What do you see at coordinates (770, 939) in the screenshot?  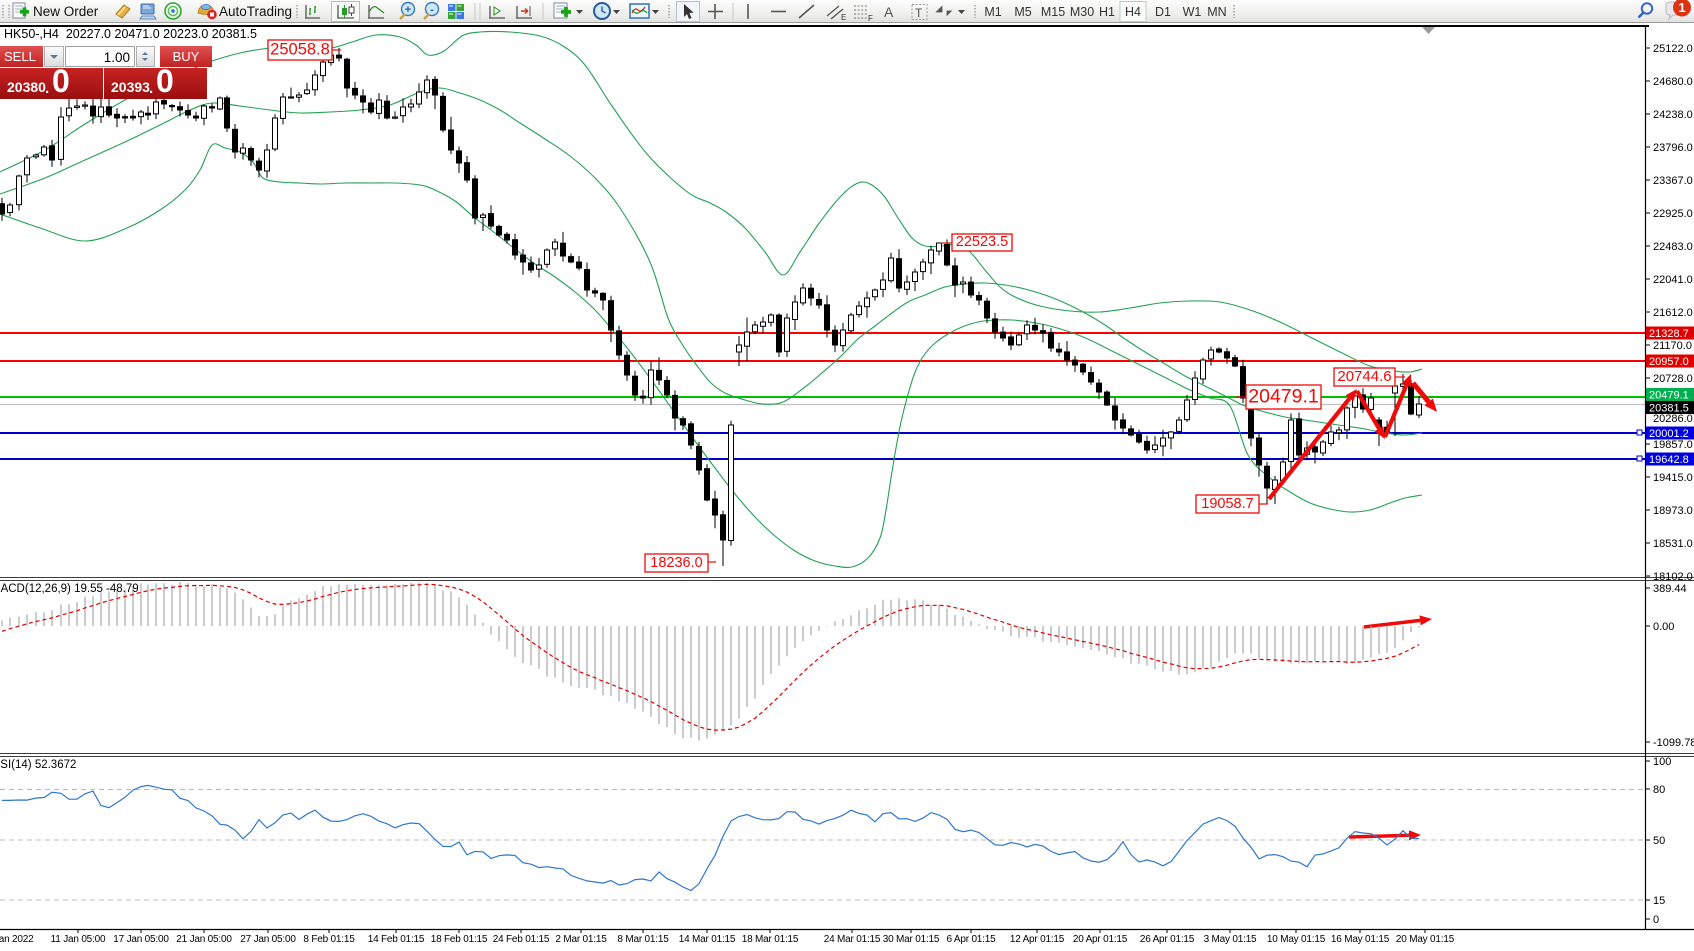 I see `svg-text: 18 Mar 01:15` at bounding box center [770, 939].